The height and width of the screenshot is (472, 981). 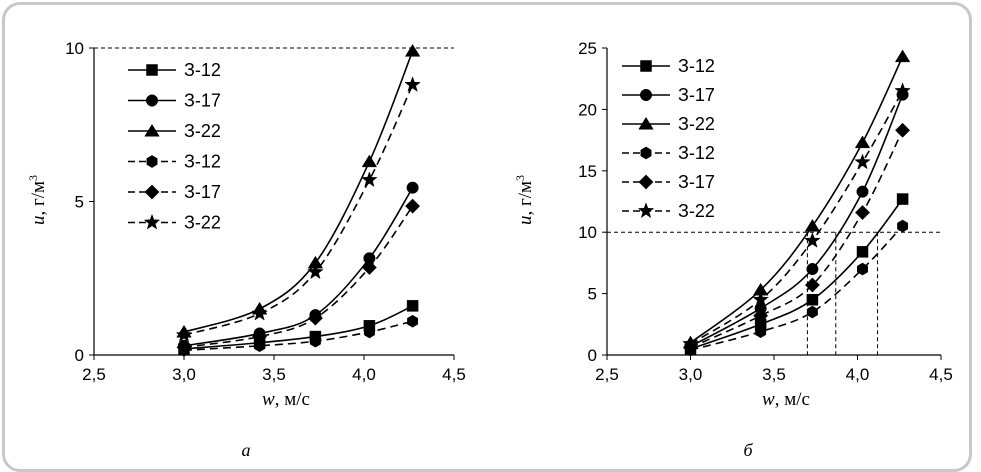 What do you see at coordinates (748, 450) in the screenshot?
I see `panel-label: б` at bounding box center [748, 450].